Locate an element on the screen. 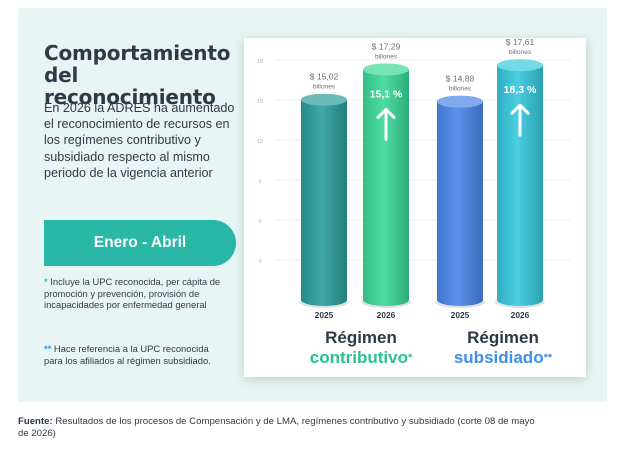  growth-label: 15,1 % is located at coordinates (386, 94).